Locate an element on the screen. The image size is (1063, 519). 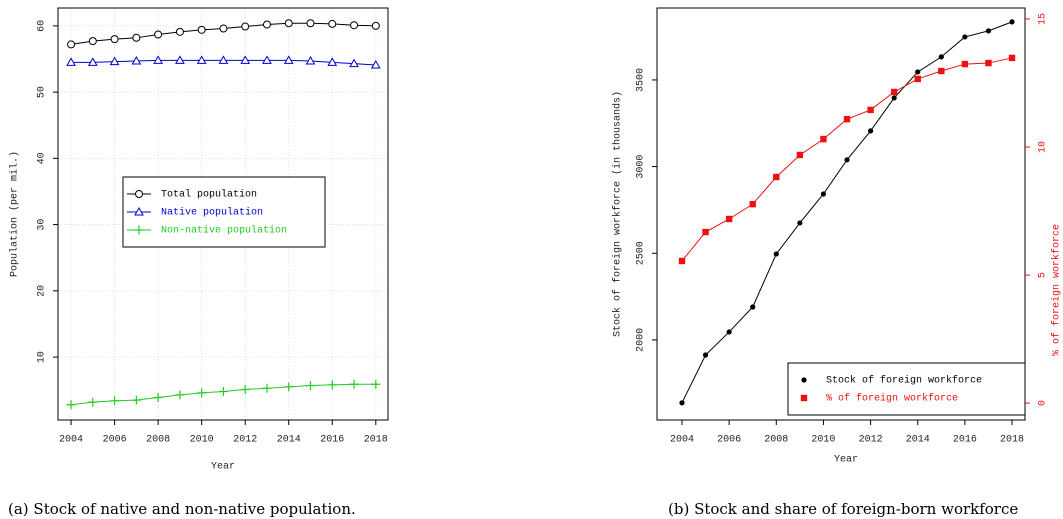
legend-label: Total population is located at coordinates (209, 195).